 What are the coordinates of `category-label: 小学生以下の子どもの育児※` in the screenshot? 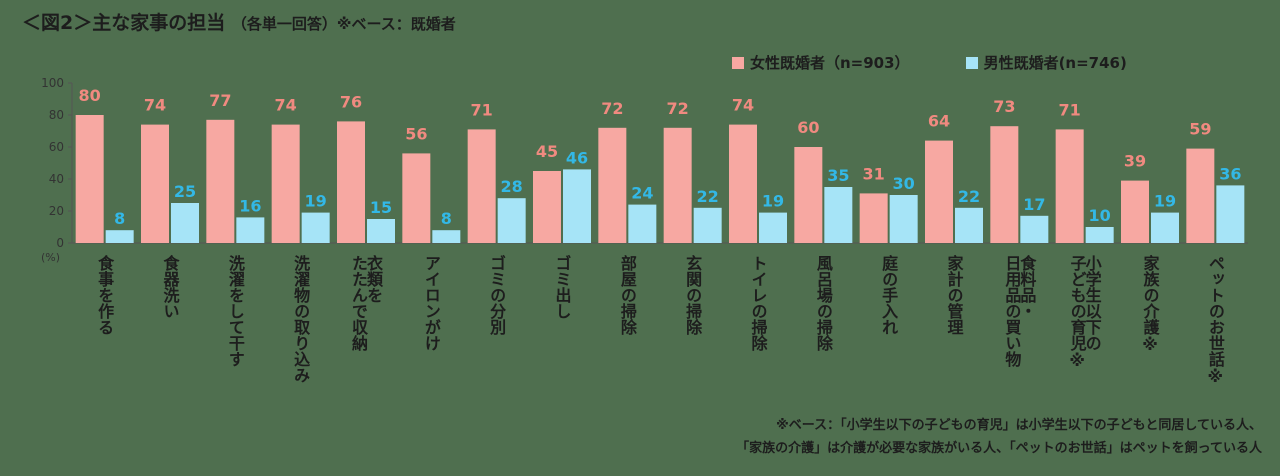 It's located at (1085, 312).